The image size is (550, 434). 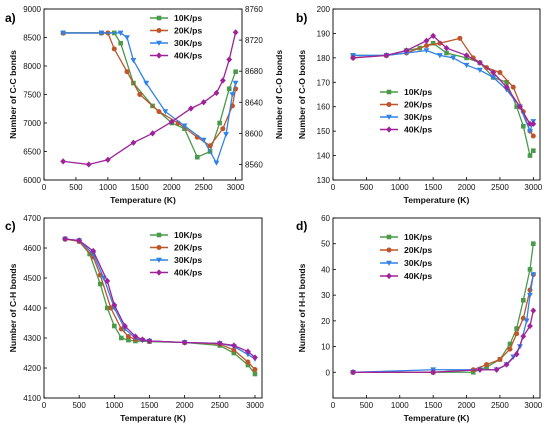 What do you see at coordinates (32, 398) in the screenshot?
I see `y-tick-label: 4100` at bounding box center [32, 398].